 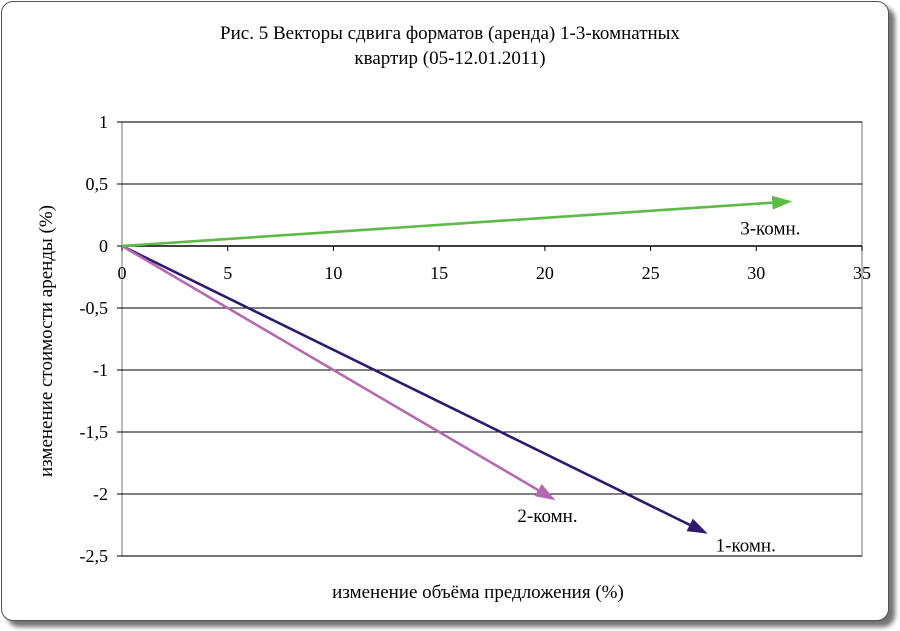 I want to click on y-tick-label-1: 0,5, so click(x=97, y=184).